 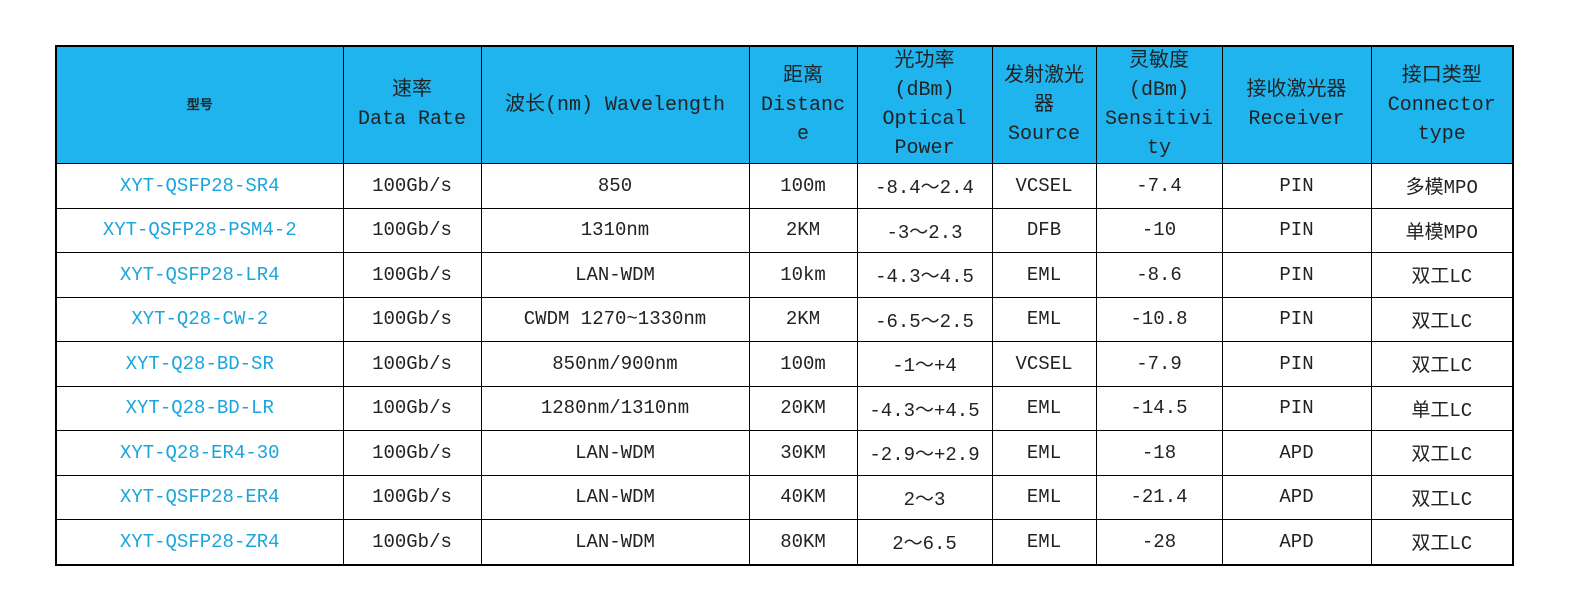 What do you see at coordinates (199, 408) in the screenshot?
I see `model-cell: XYT-Q28-BD-LR` at bounding box center [199, 408].